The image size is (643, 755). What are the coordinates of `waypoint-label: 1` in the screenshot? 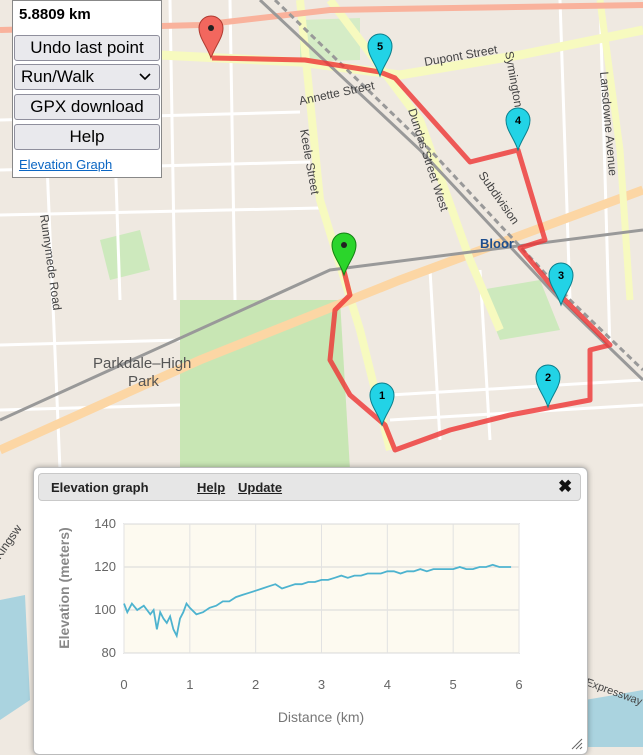 It's located at (382, 396).